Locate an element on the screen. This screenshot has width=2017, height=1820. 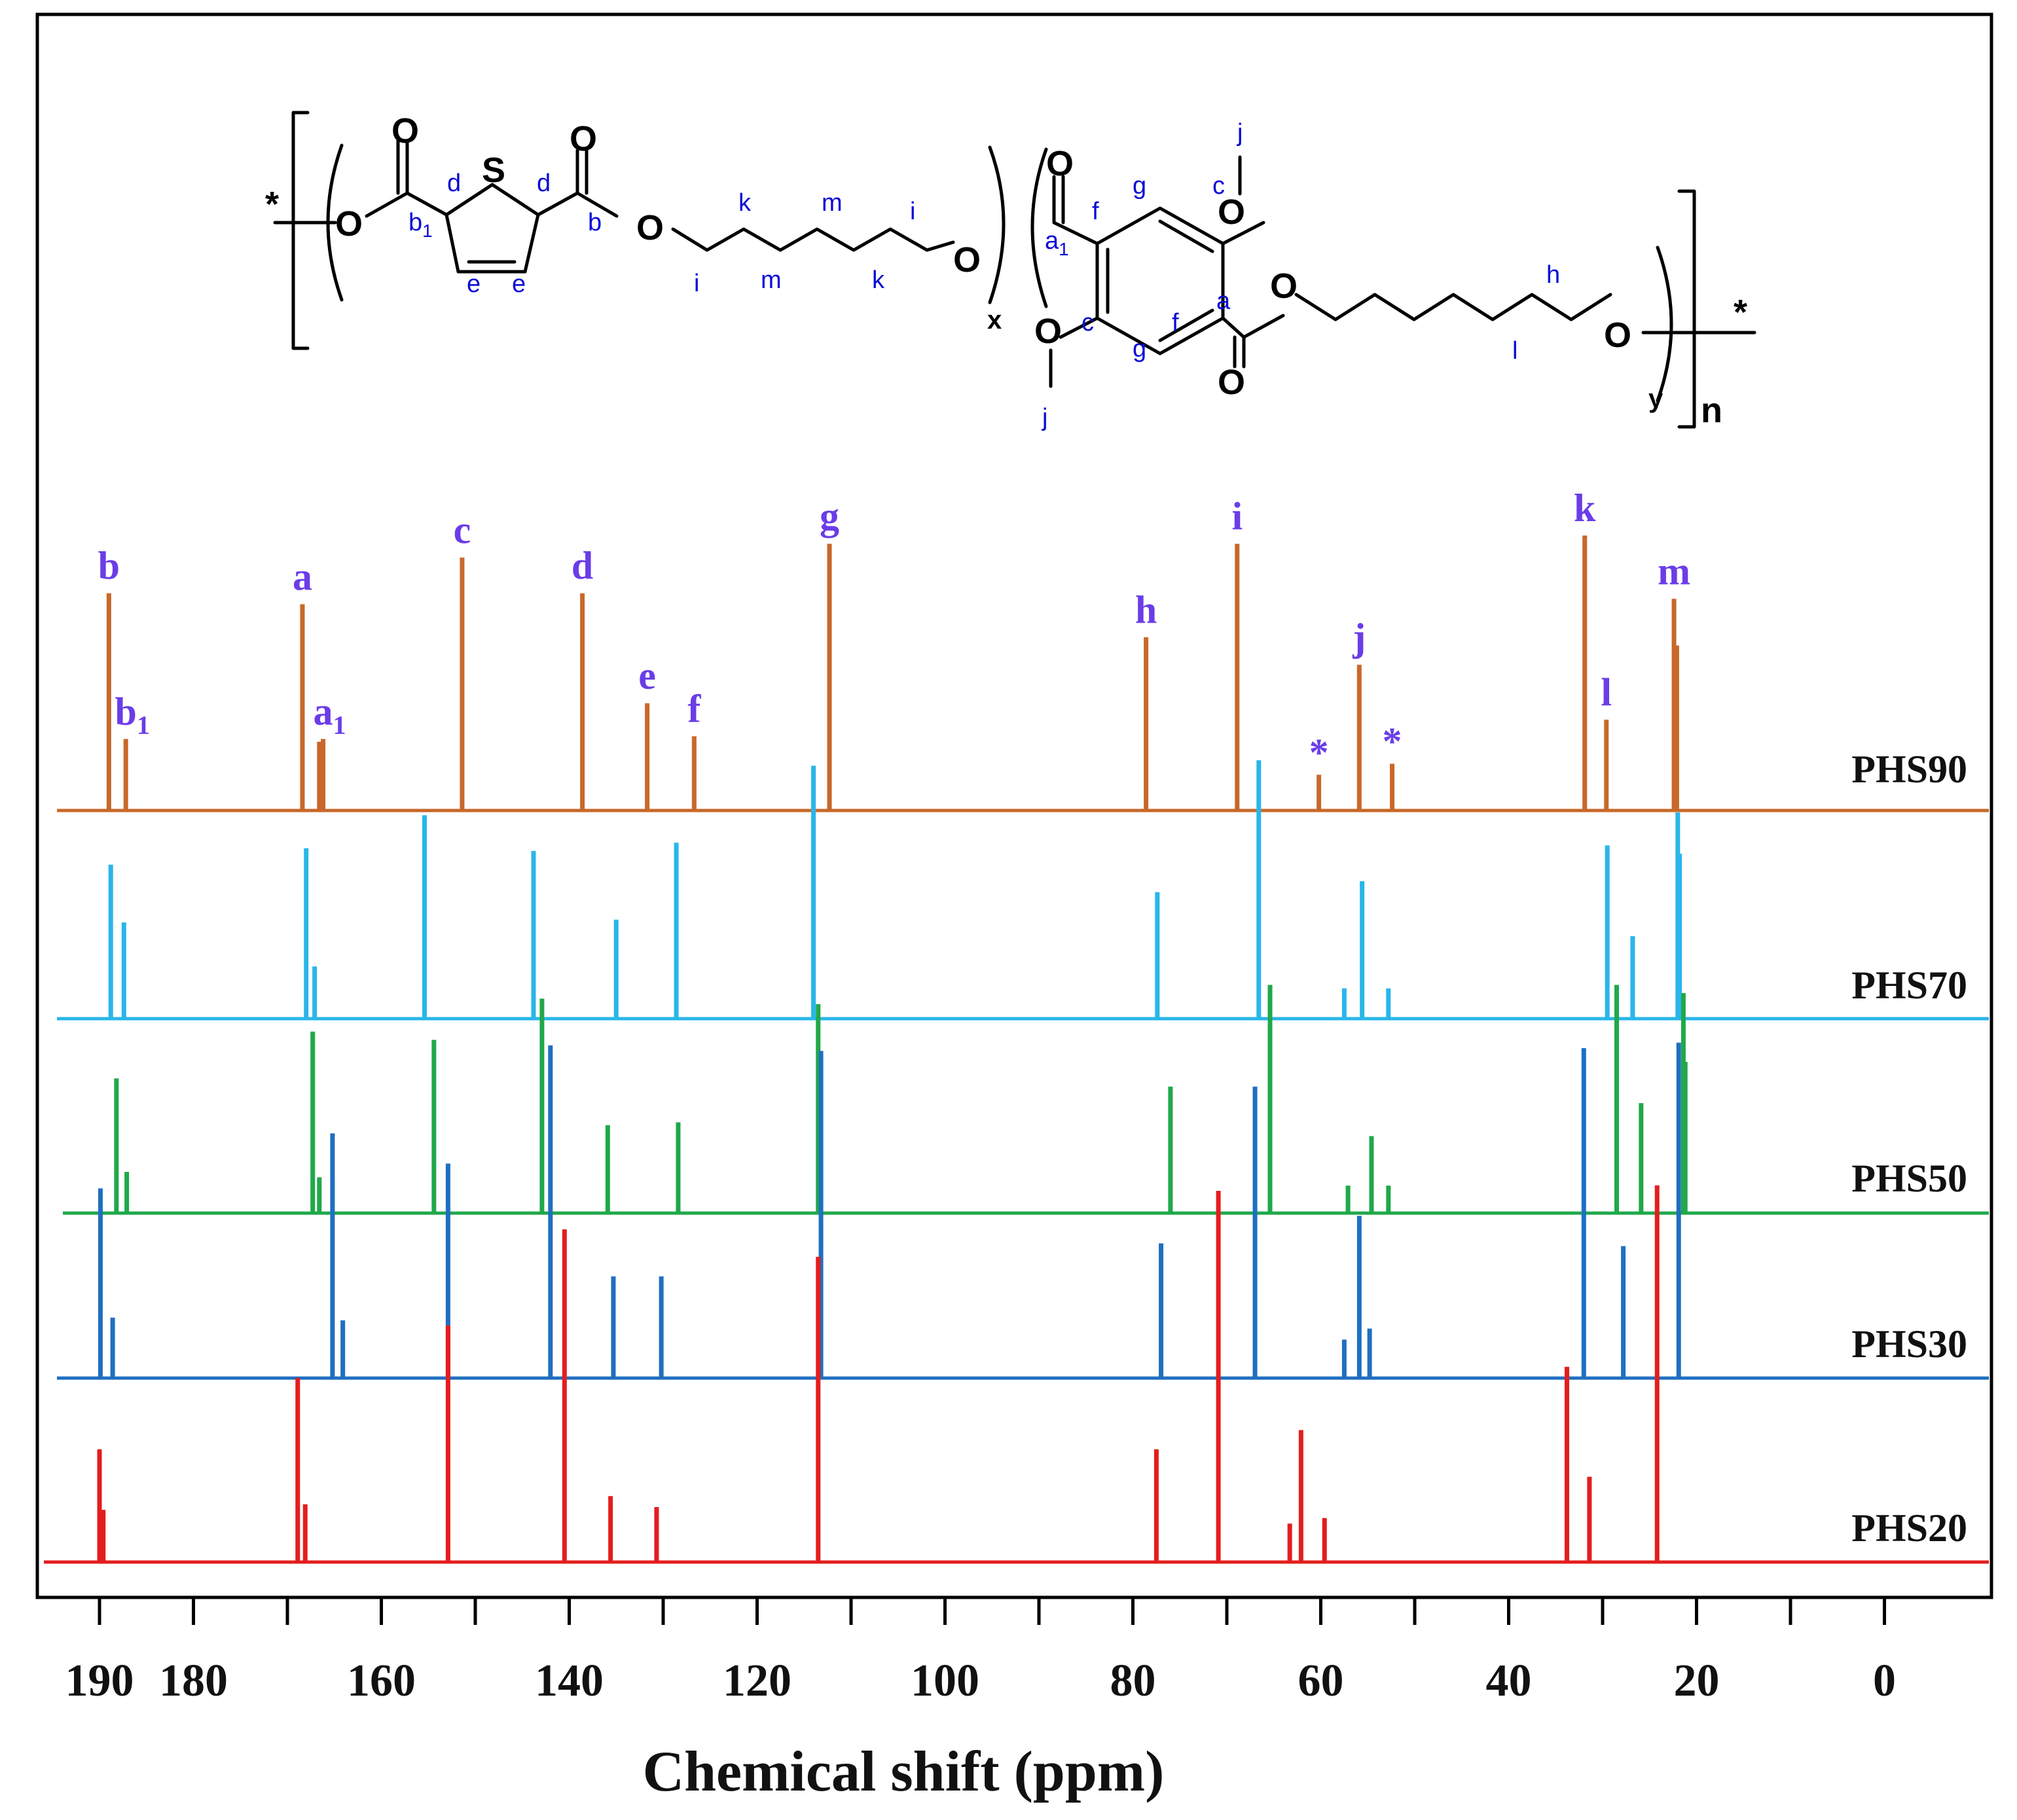
trace-label-PHS50: PHS50 is located at coordinates (1909, 1178).